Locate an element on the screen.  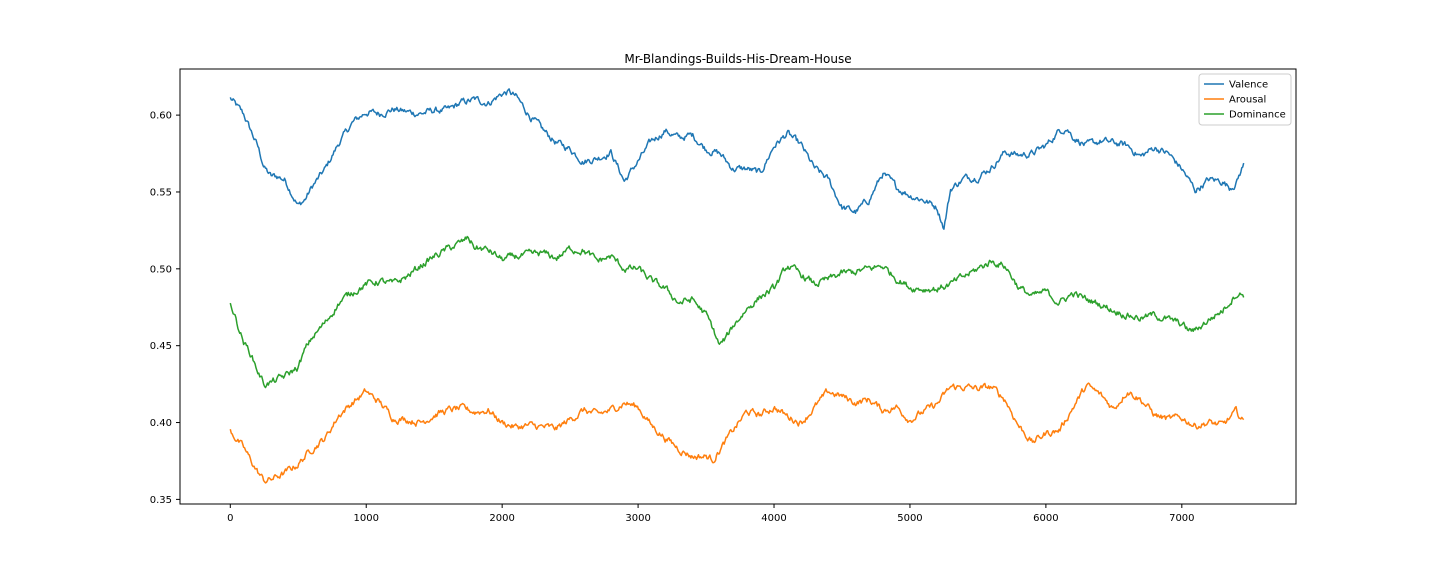
x-tick-label: 6000 is located at coordinates (1045, 518).